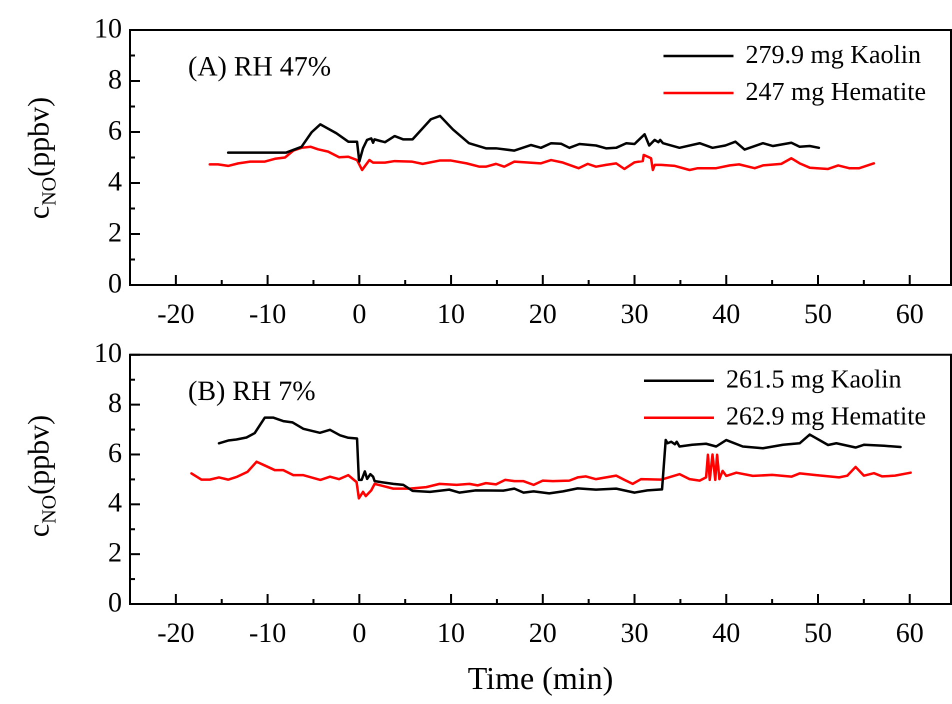  Describe the element at coordinates (260, 66) in the screenshot. I see `annotation: (A) RH 47%` at that location.